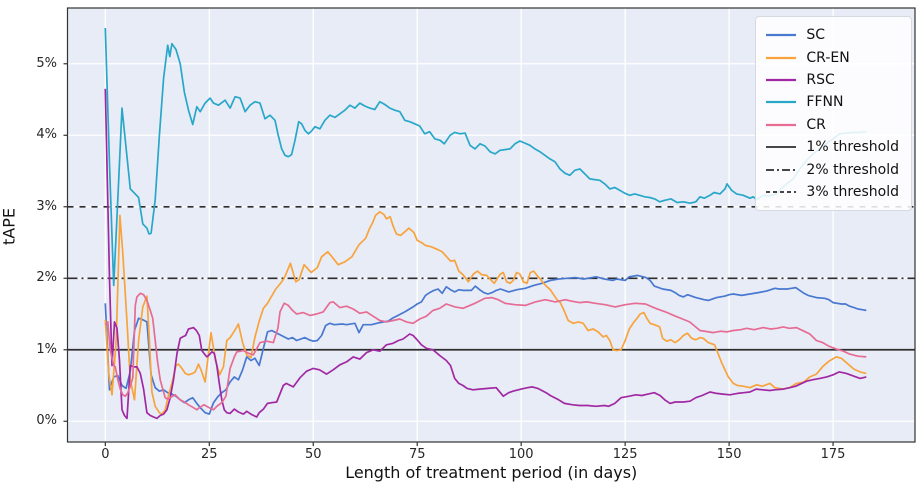 Image resolution: width=923 pixels, height=493 pixels. Describe the element at coordinates (816, 35) in the screenshot. I see `legend-label: SC` at that location.